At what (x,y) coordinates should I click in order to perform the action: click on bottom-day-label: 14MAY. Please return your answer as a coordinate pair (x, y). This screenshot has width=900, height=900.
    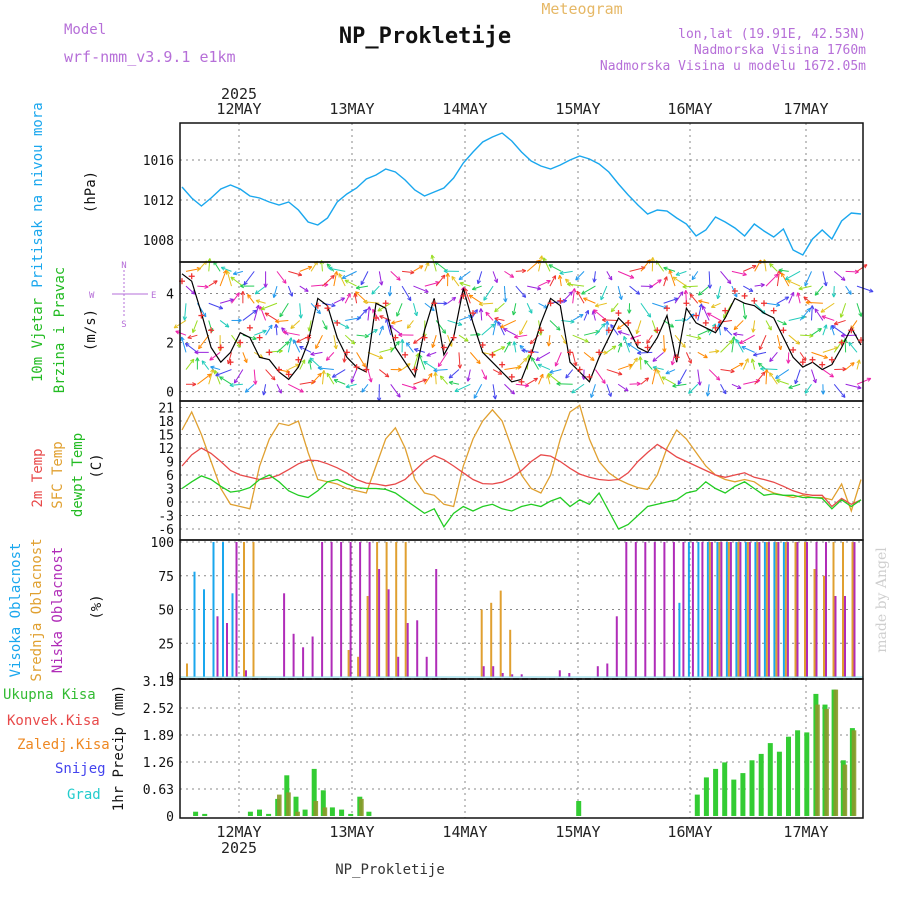
    Looking at the image, I should click on (464, 832).